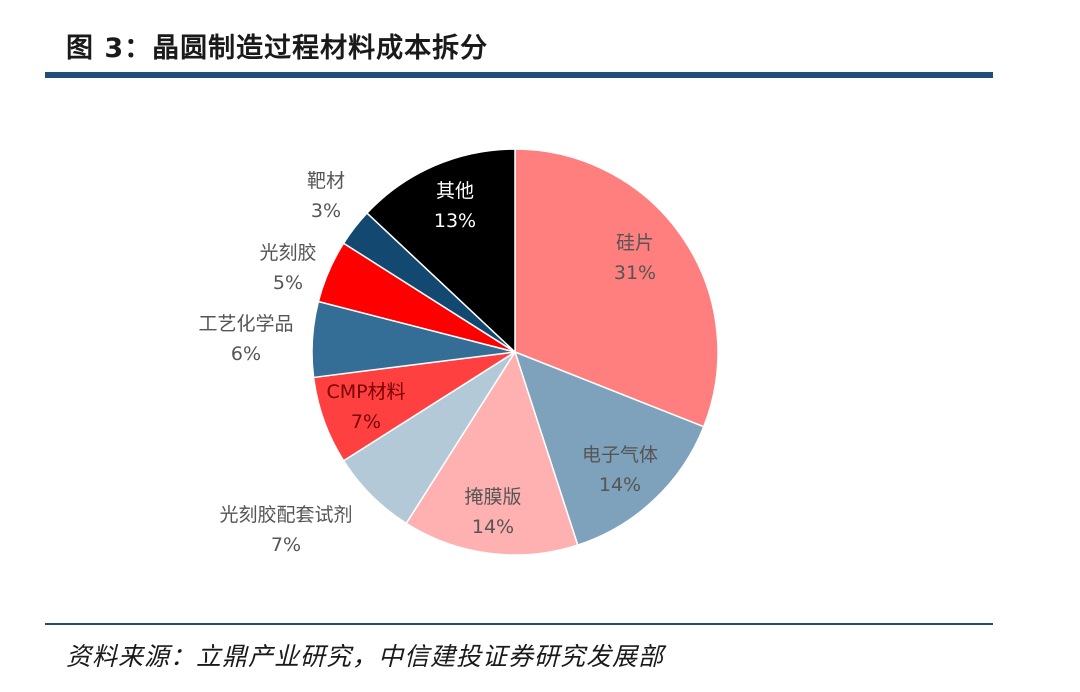  Describe the element at coordinates (365, 392) in the screenshot. I see `pie-label-name-4: CMP材料` at that location.